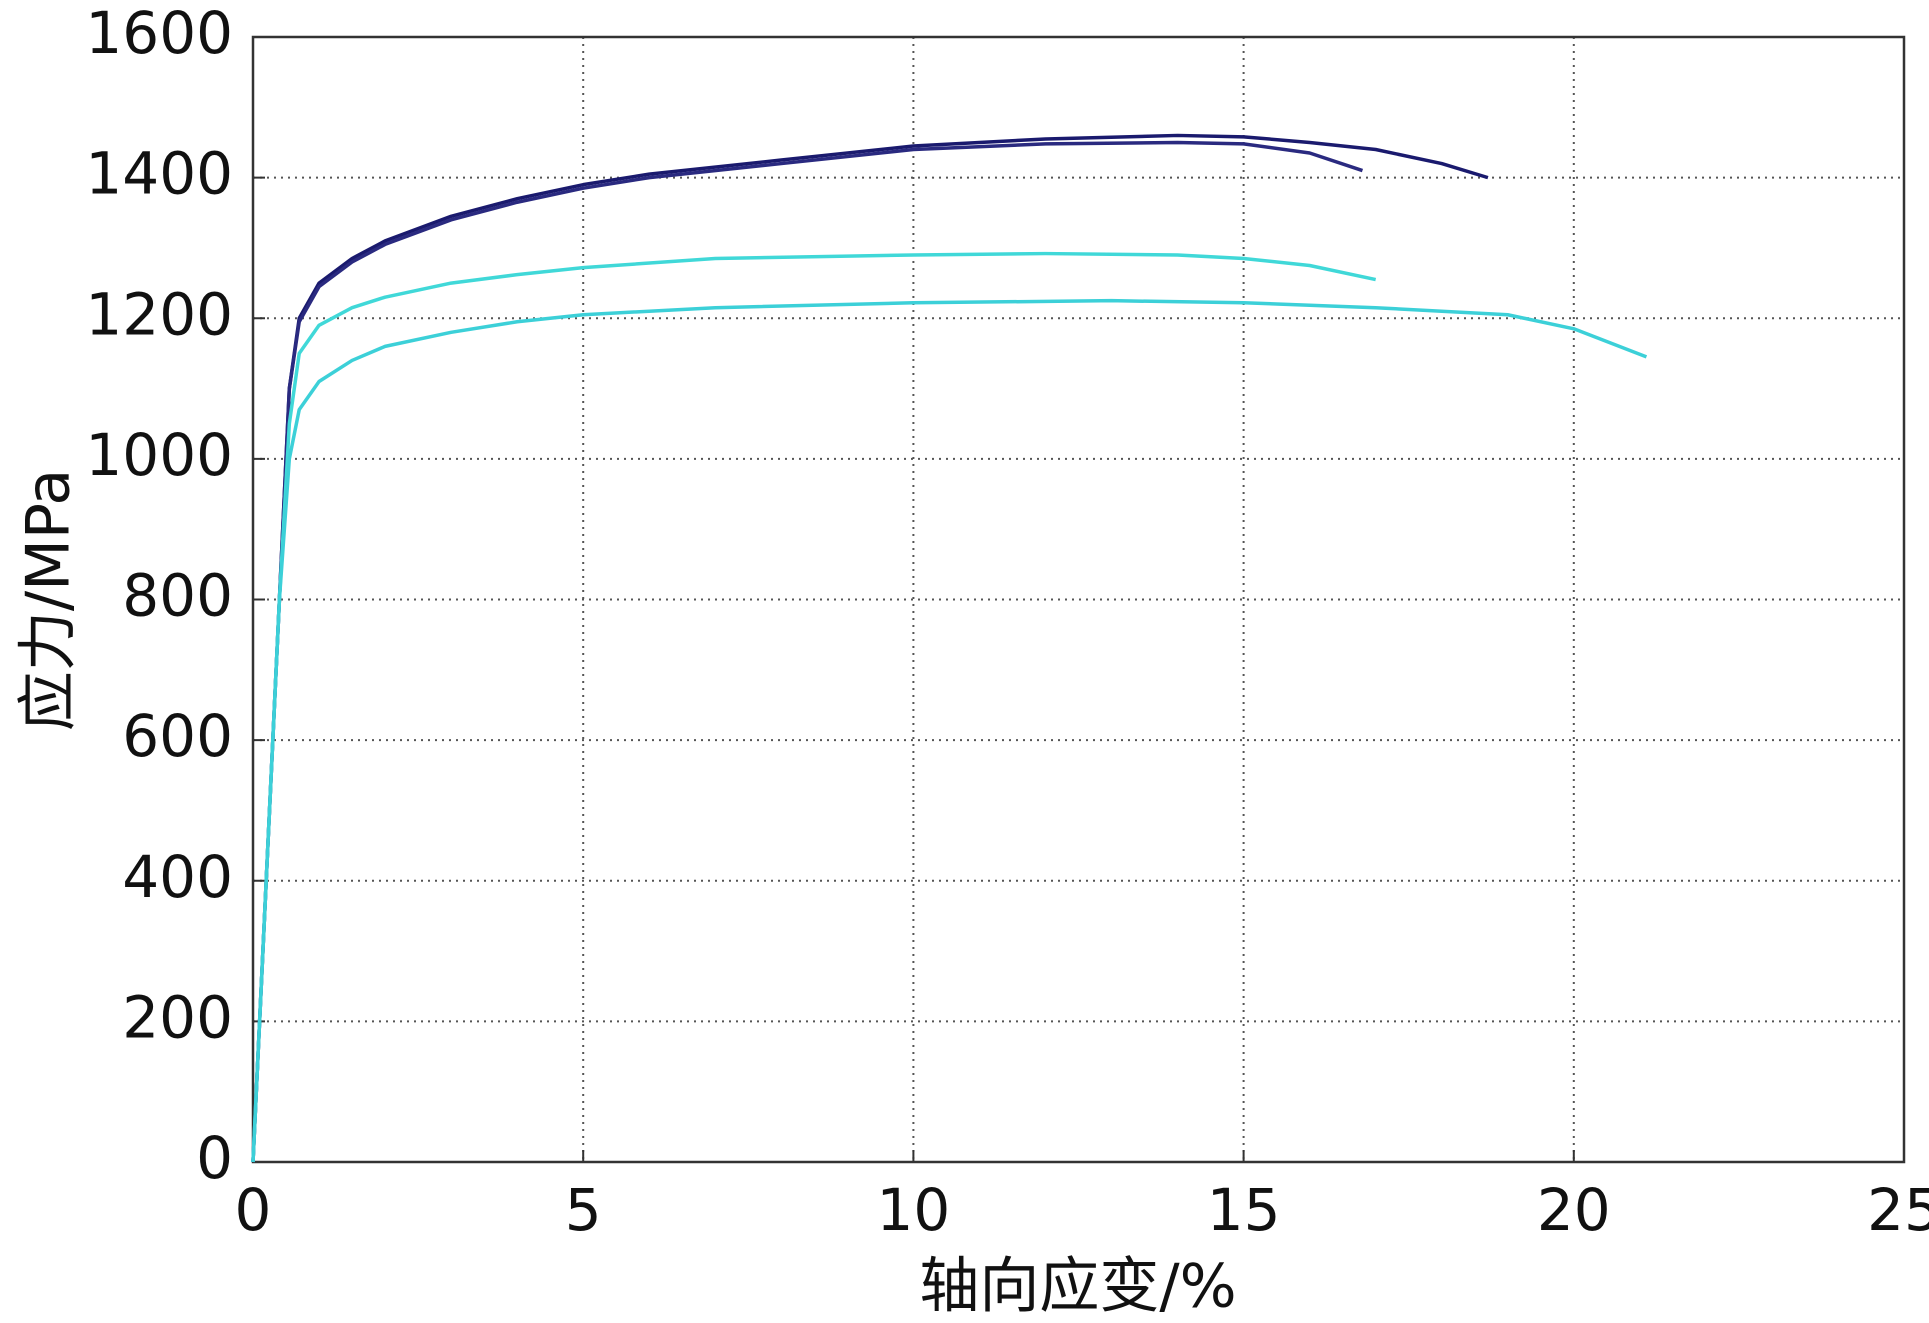  Describe the element at coordinates (159, 33) in the screenshot. I see `y-tick-label: 1600` at that location.